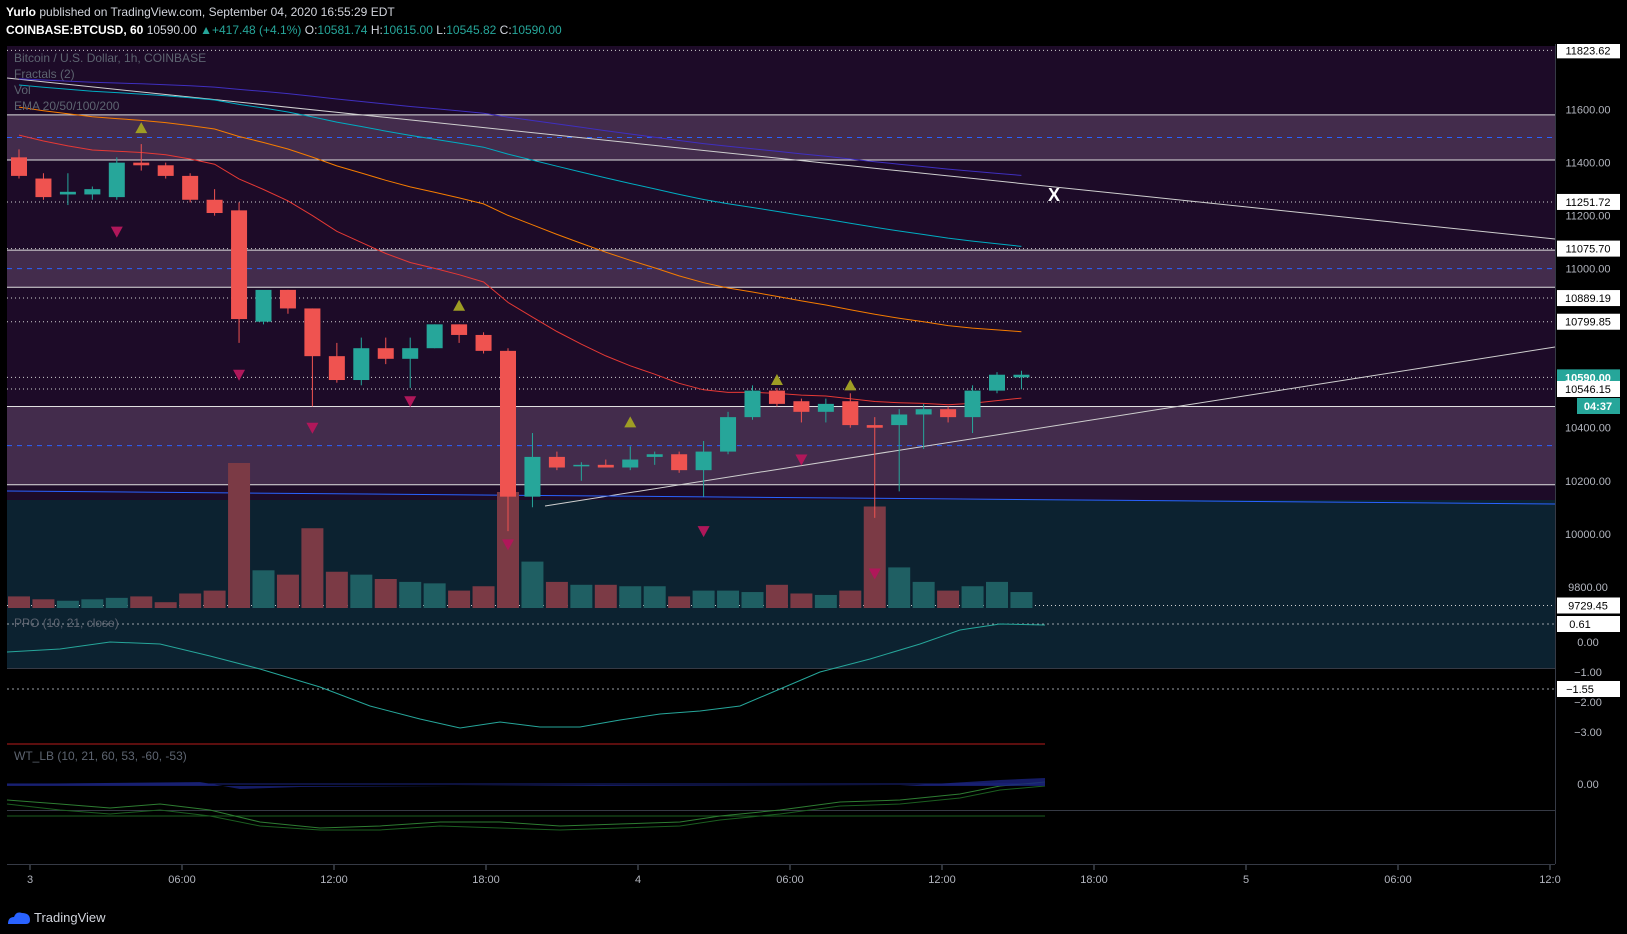  What do you see at coordinates (100, 756) in the screenshot?
I see `legend-wt: WT_LB (10, 21, 60, 53, -60, -53)` at bounding box center [100, 756].